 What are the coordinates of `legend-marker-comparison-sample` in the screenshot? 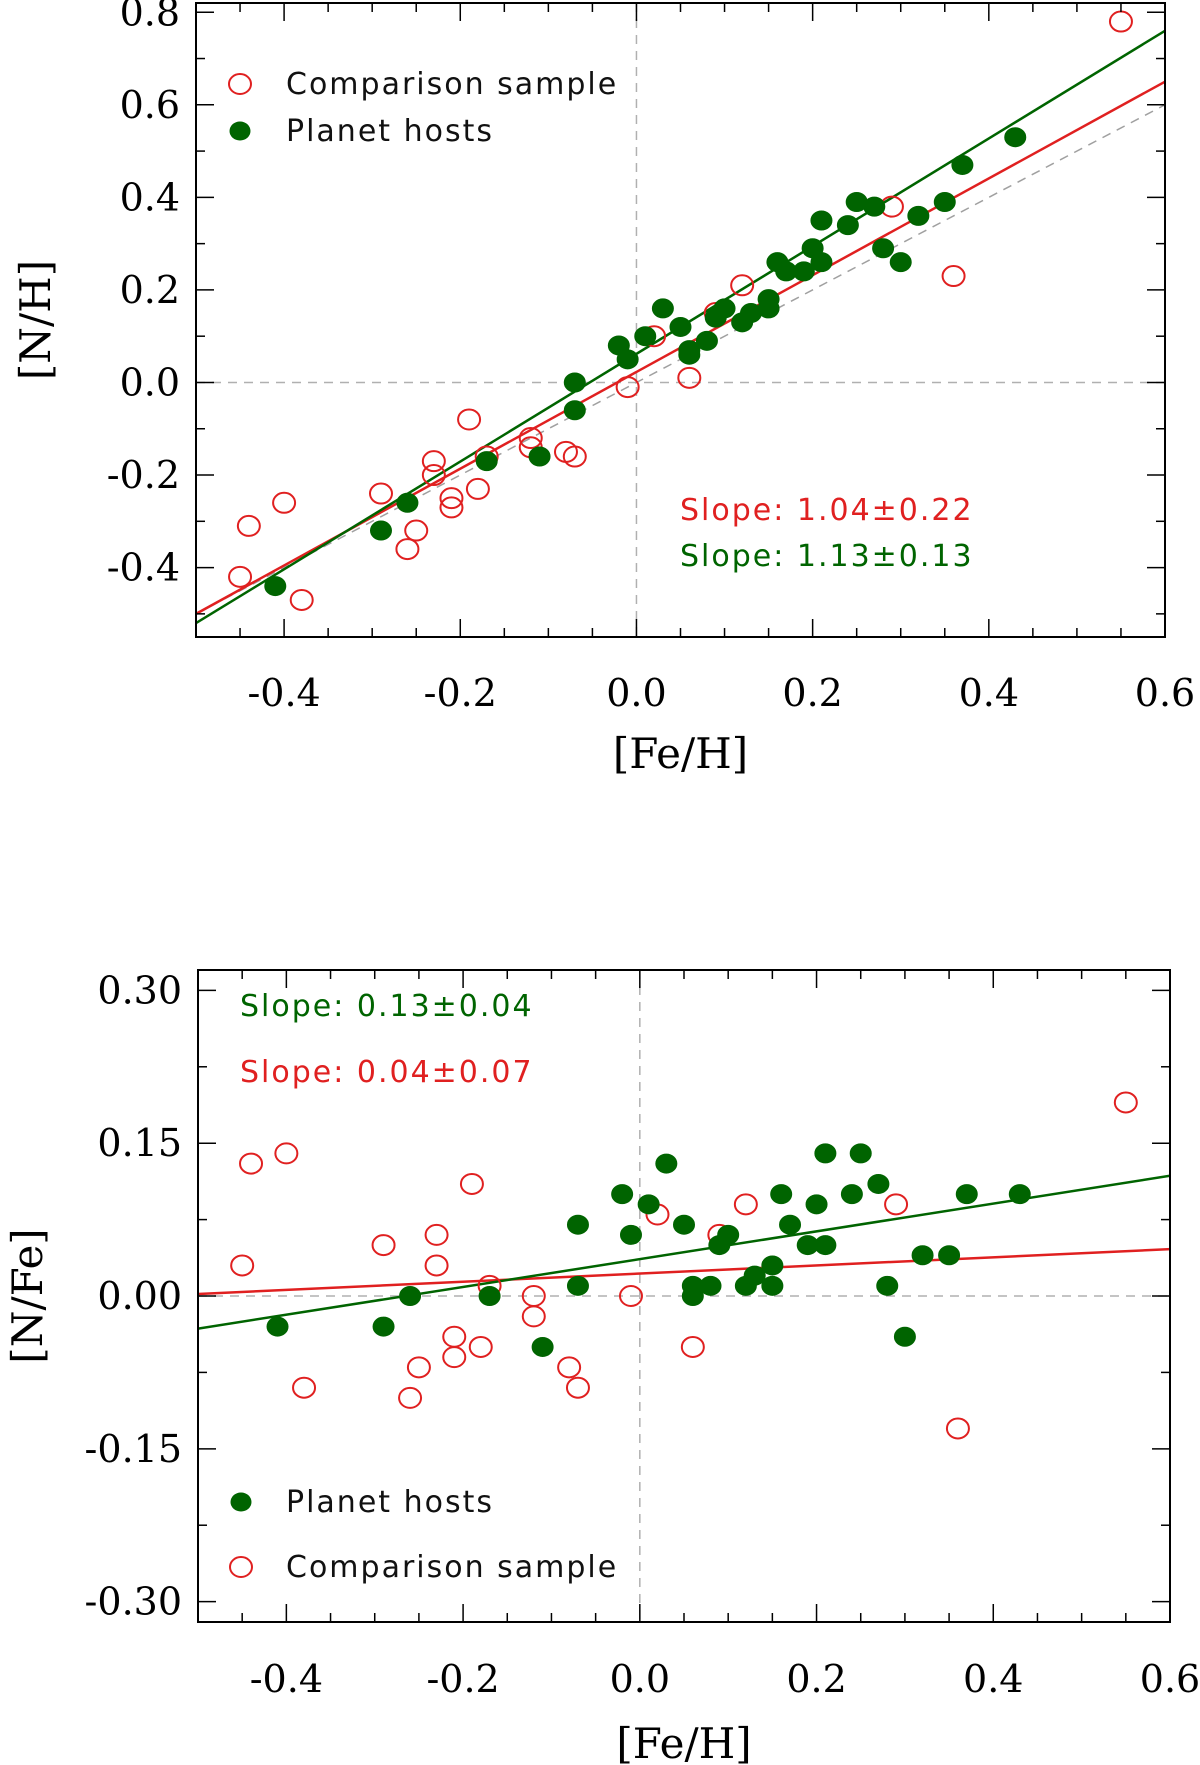 It's located at (241, 1567).